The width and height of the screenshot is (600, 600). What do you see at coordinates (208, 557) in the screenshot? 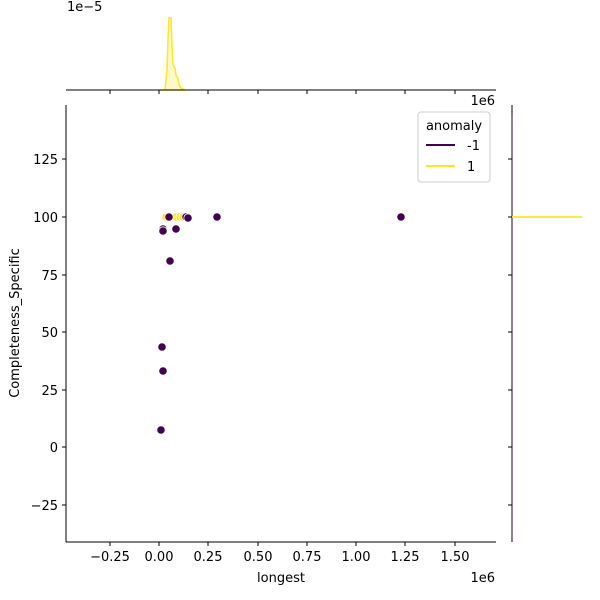
I see `svg-text: 0.25` at bounding box center [208, 557].